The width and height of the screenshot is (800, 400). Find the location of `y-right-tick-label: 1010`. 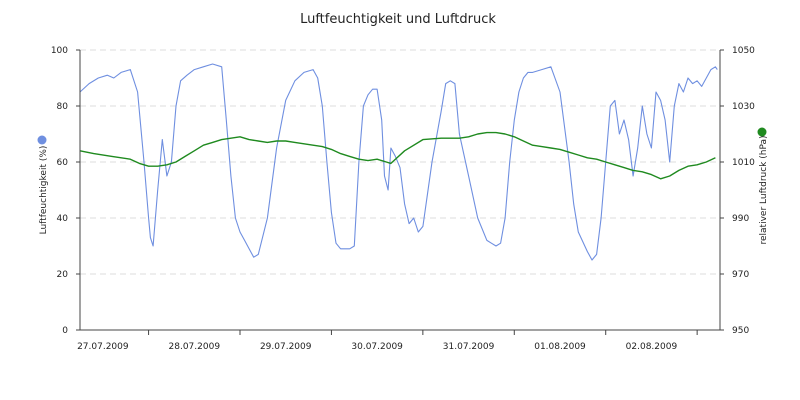

y-right-tick-label: 1010 is located at coordinates (743, 163).